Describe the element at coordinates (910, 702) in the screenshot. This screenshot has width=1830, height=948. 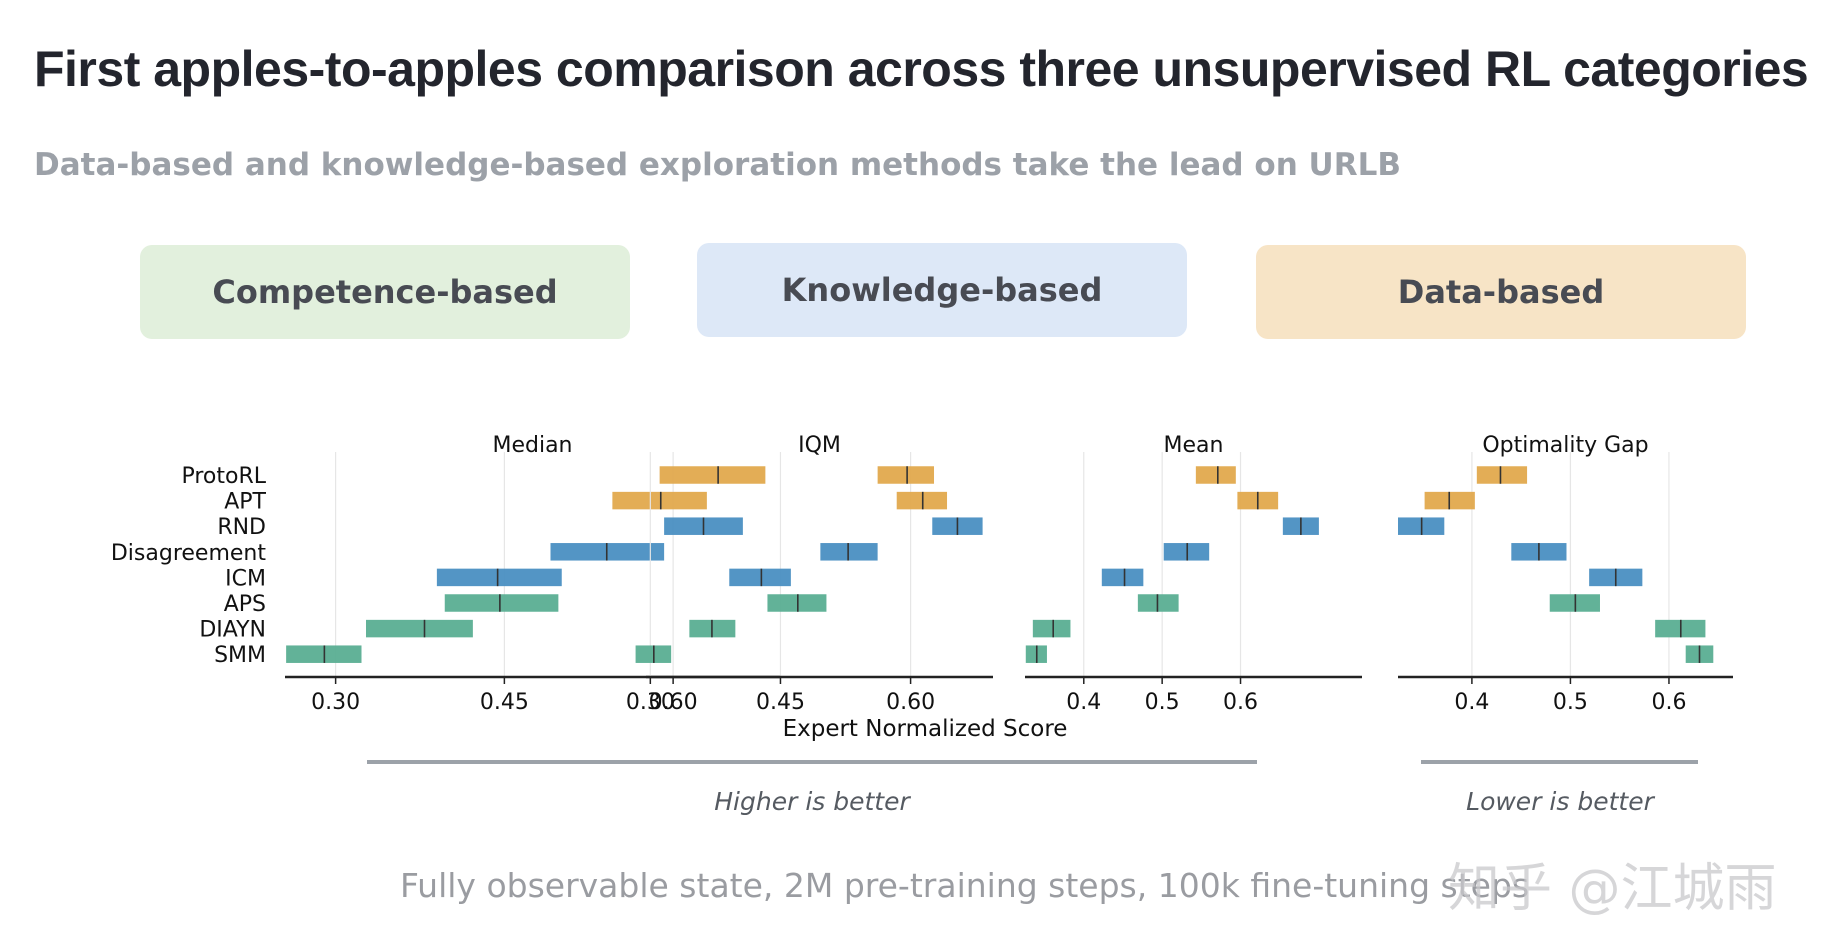
I see `tick-label-iqm: 0.60` at that location.